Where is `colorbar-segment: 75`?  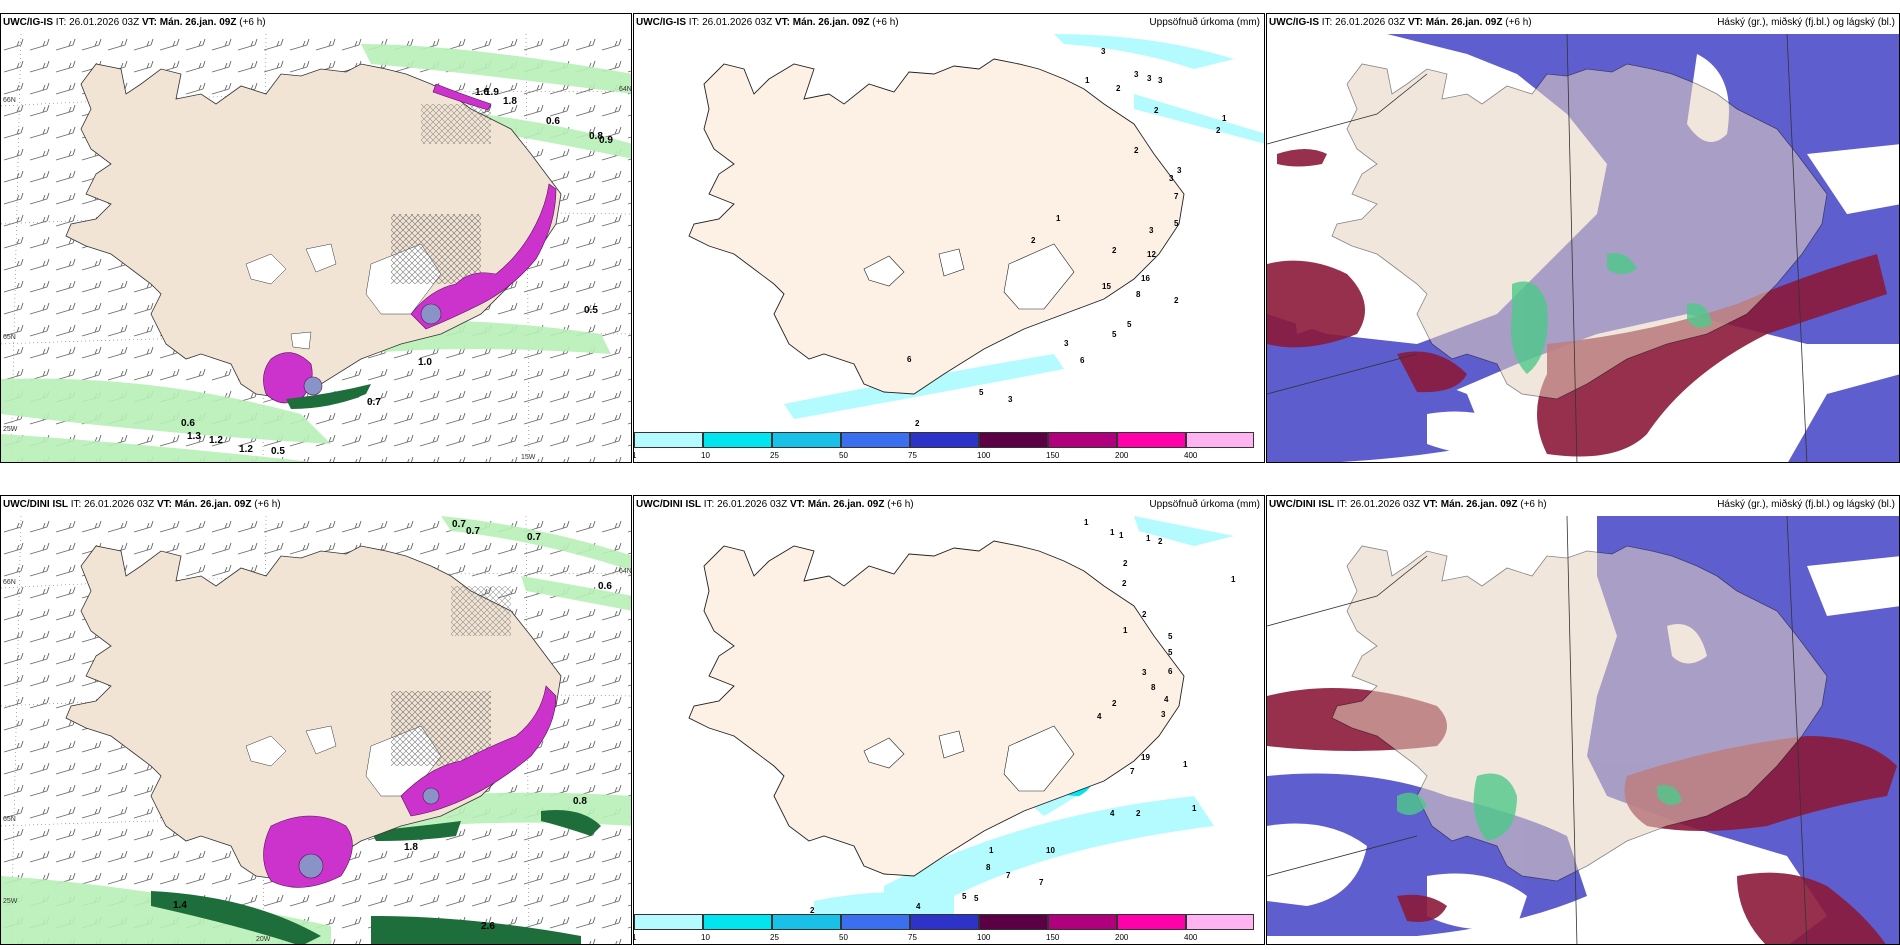
colorbar-segment: 75 is located at coordinates (943, 928).